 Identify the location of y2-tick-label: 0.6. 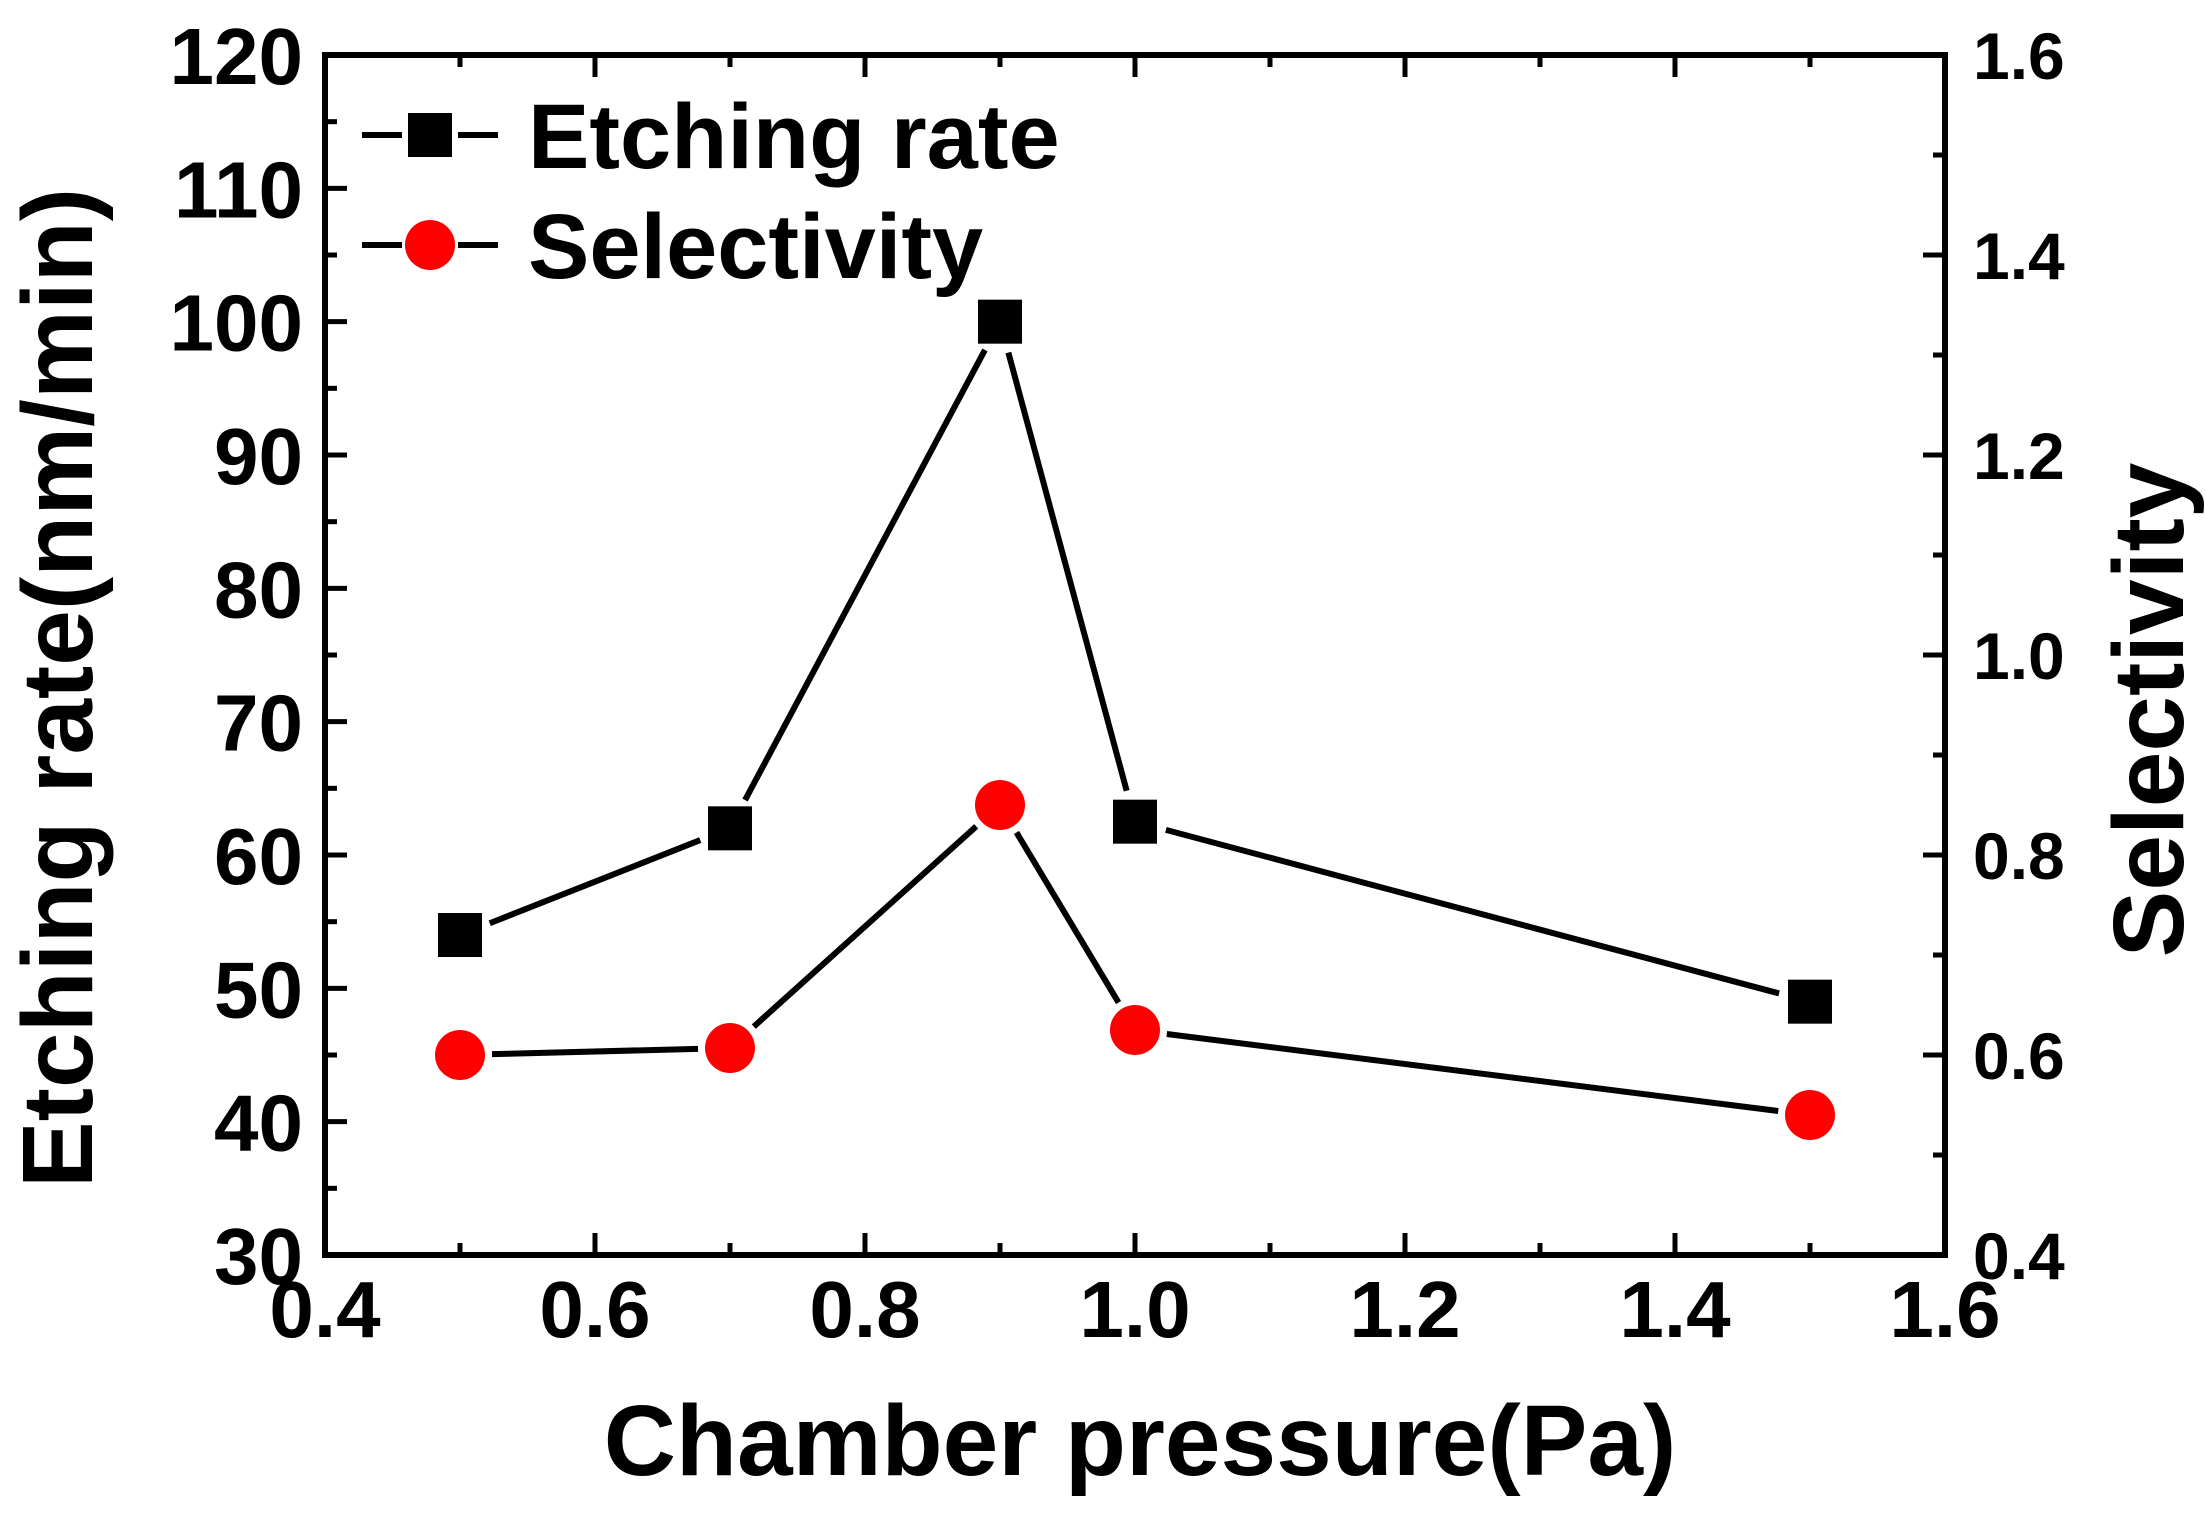
(2019, 1056).